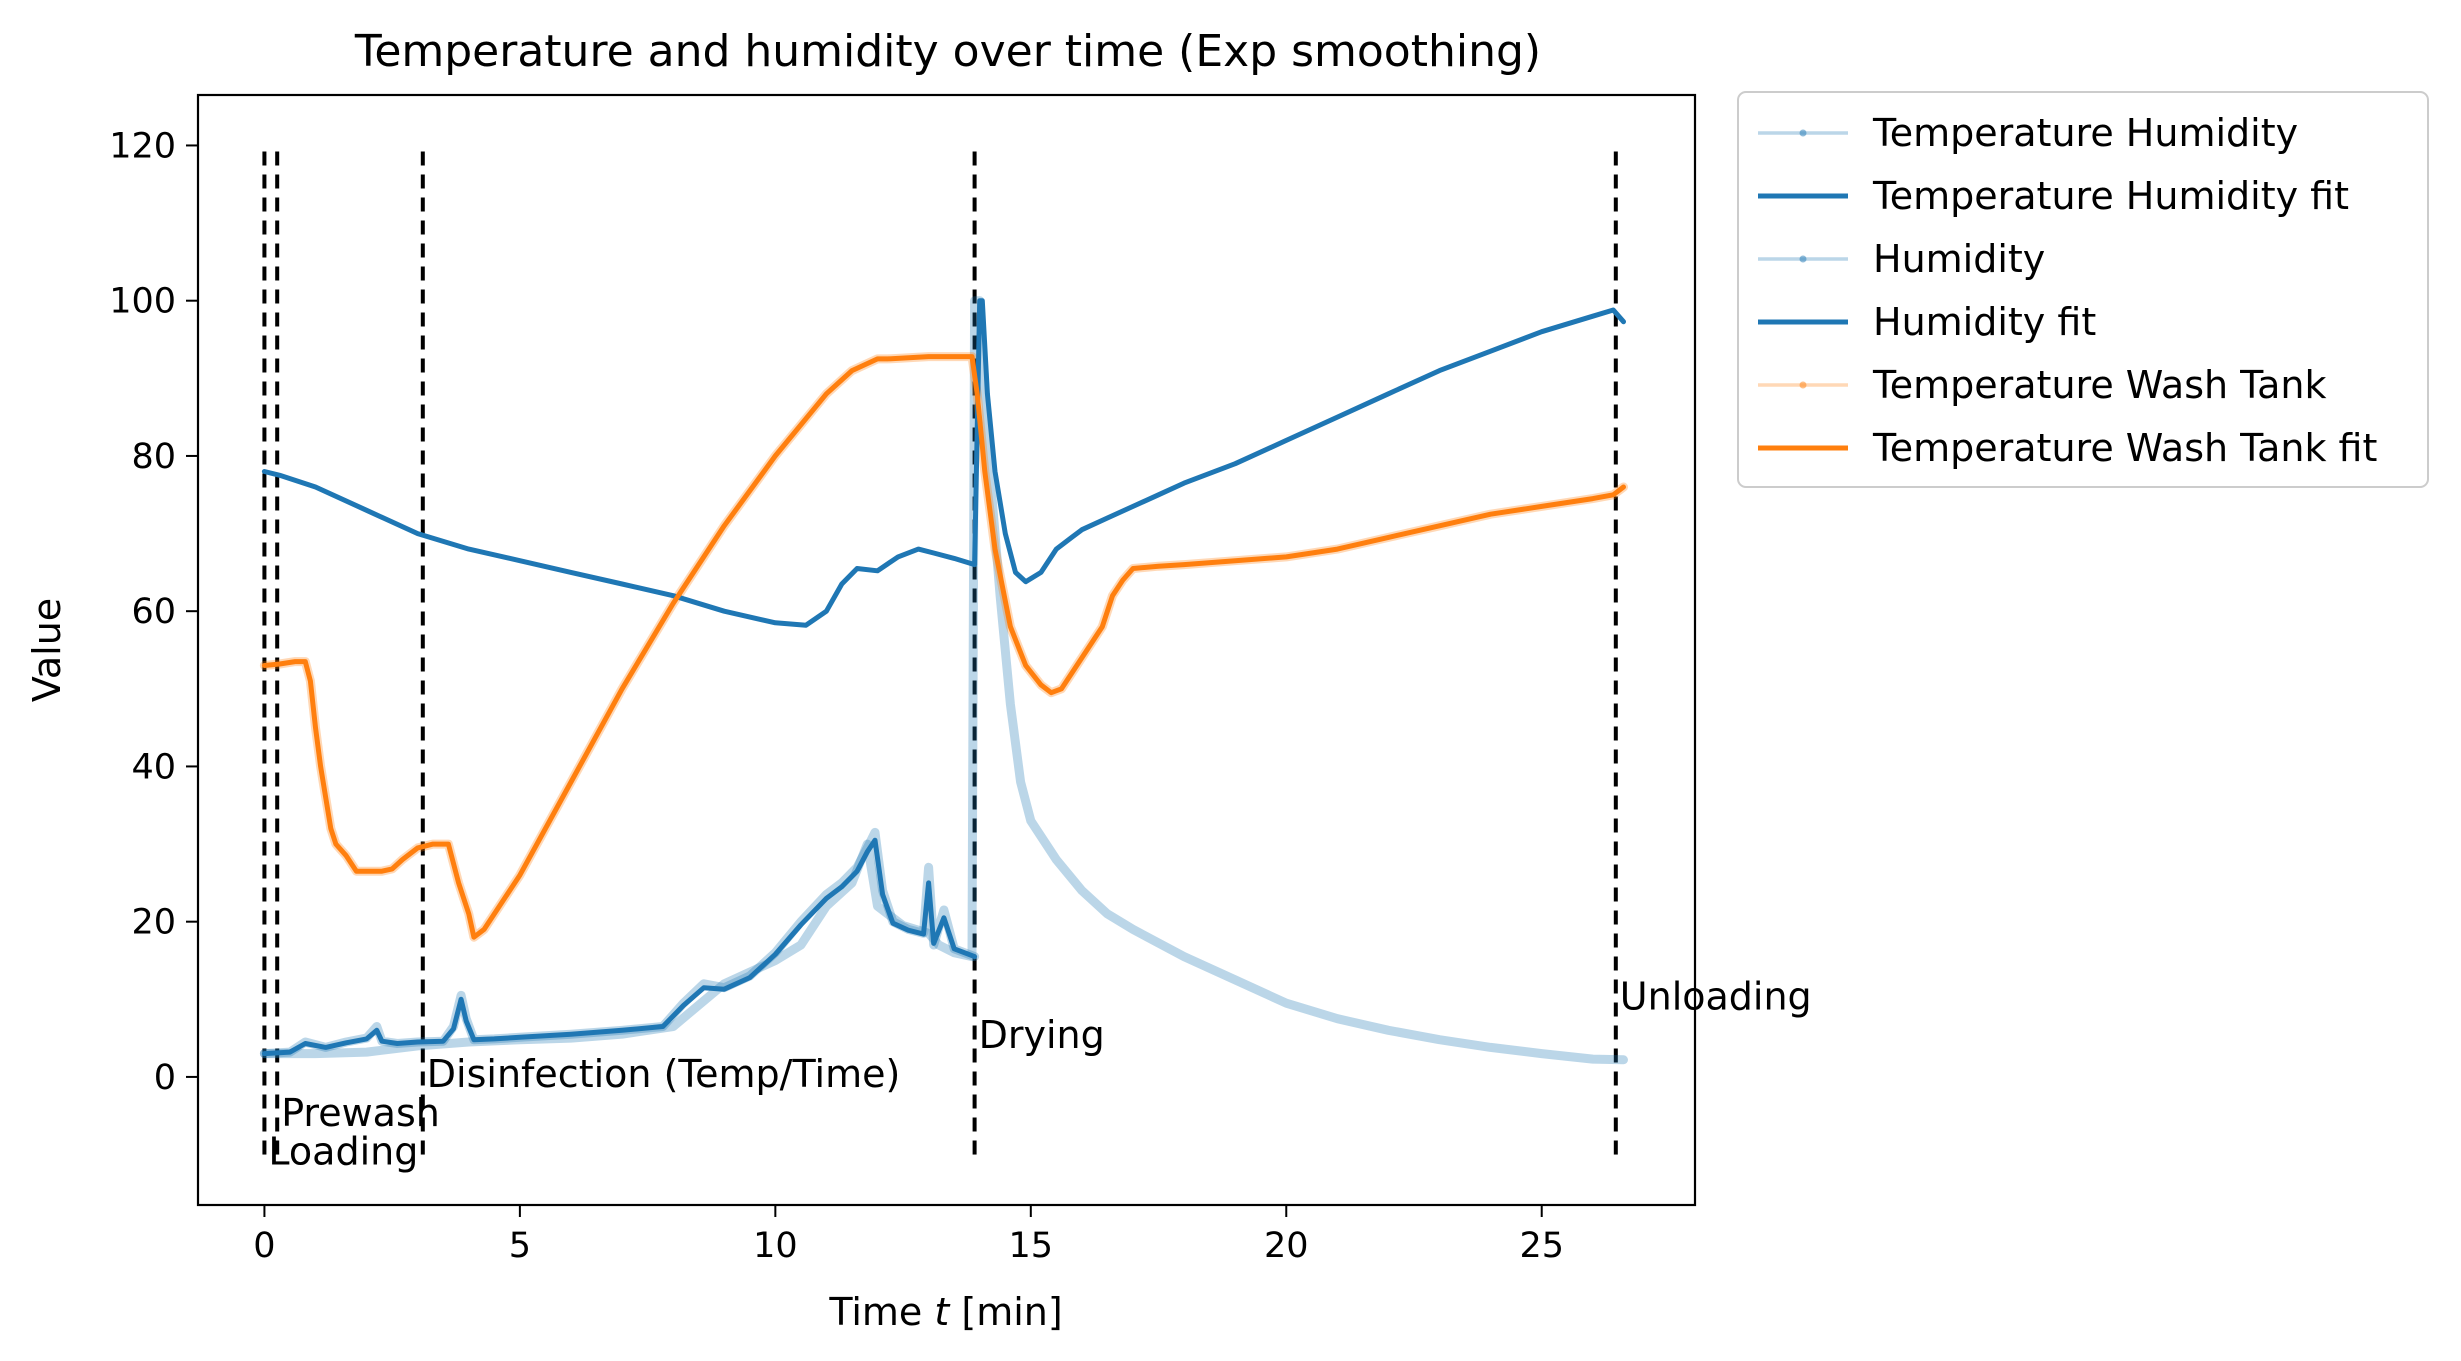 The width and height of the screenshot is (2461, 1361). I want to click on legend-entry: Temperature Humidity fit, so click(2110, 196).